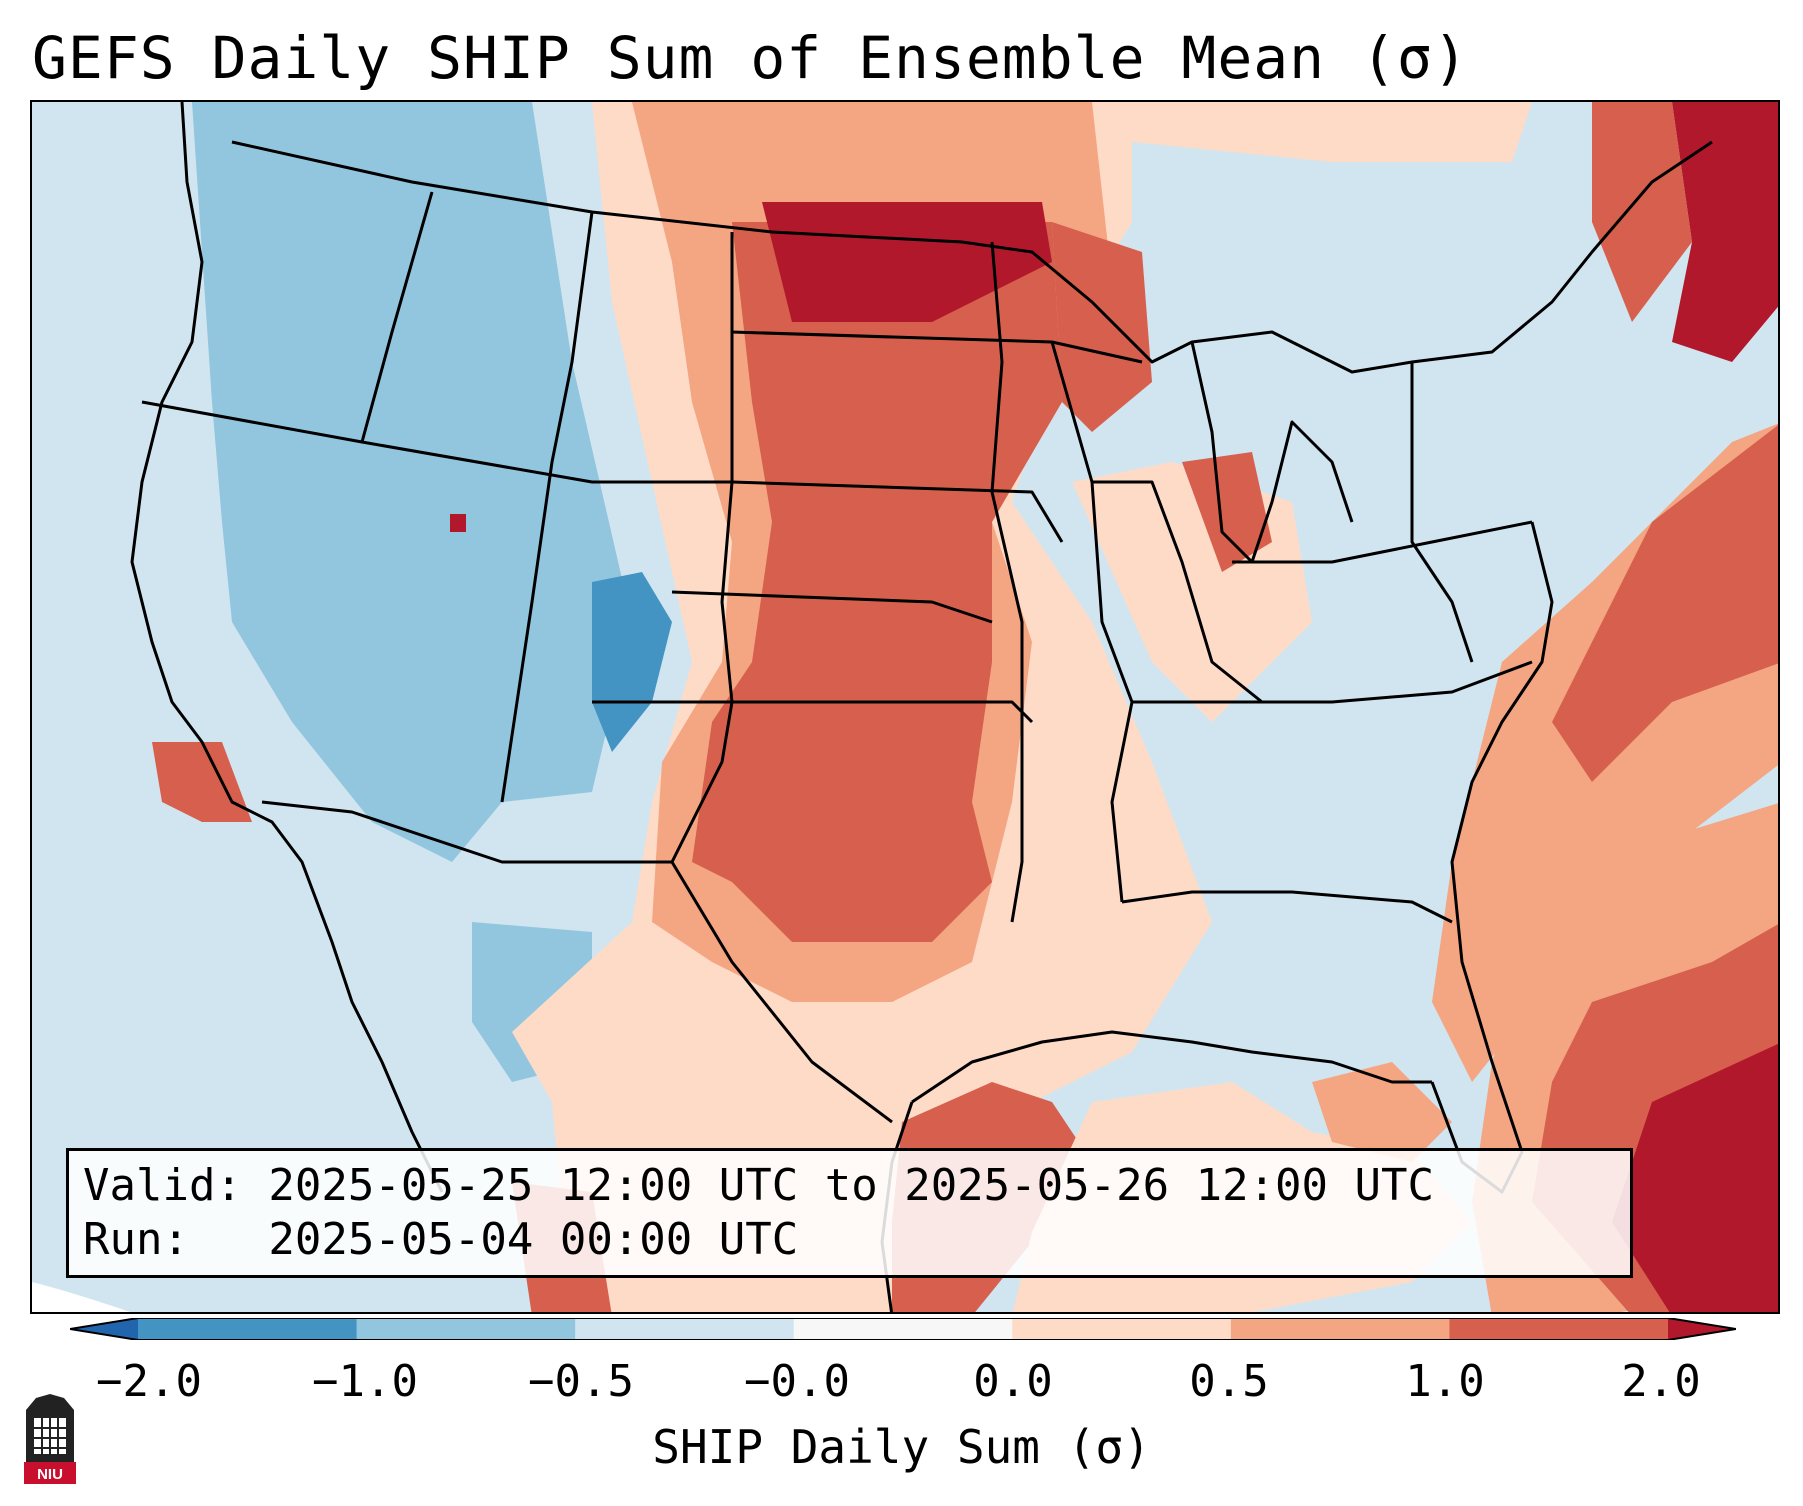  Describe the element at coordinates (907, 262) in the screenshot. I see `very-strong-positive-dakotas` at that location.